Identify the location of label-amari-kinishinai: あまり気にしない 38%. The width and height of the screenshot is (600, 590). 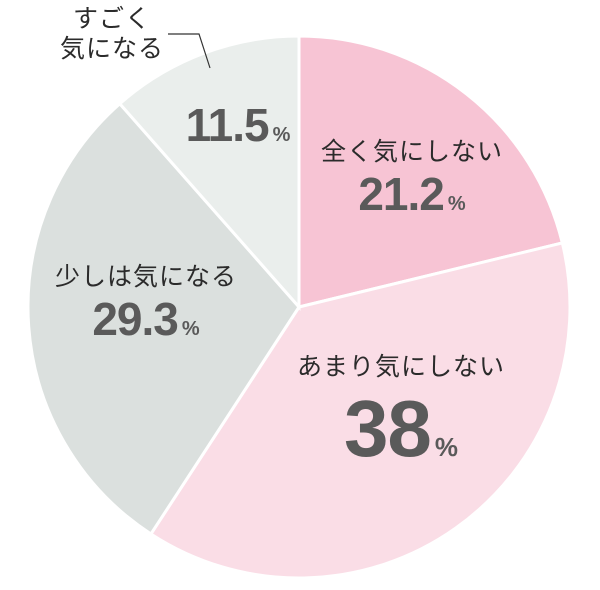
(401, 413).